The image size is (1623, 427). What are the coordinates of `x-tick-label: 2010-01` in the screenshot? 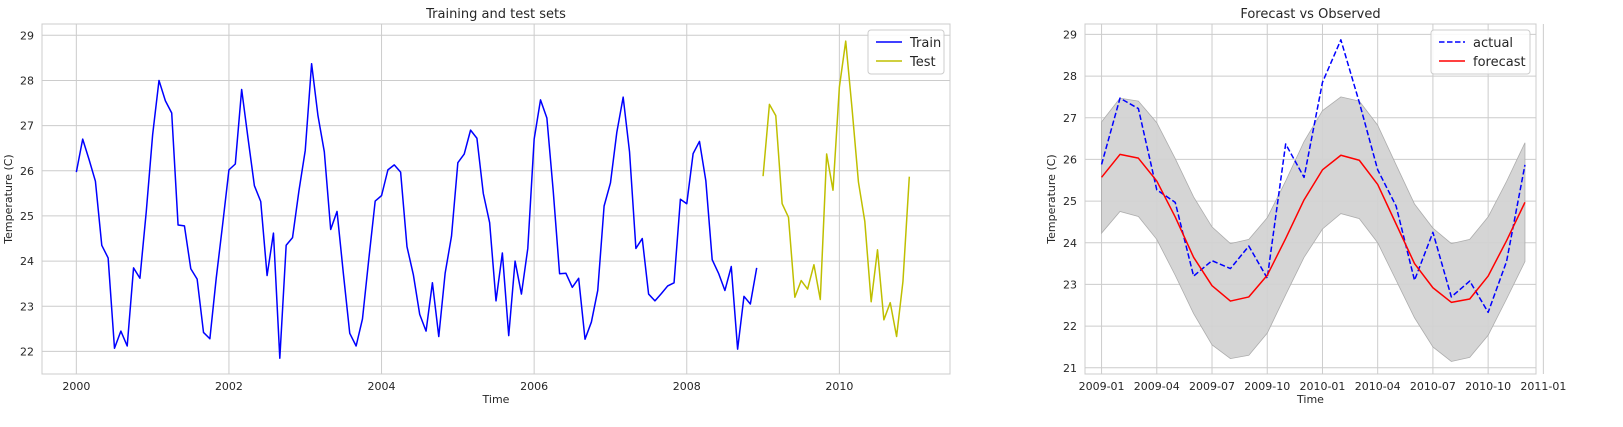 It's located at (1322, 386).